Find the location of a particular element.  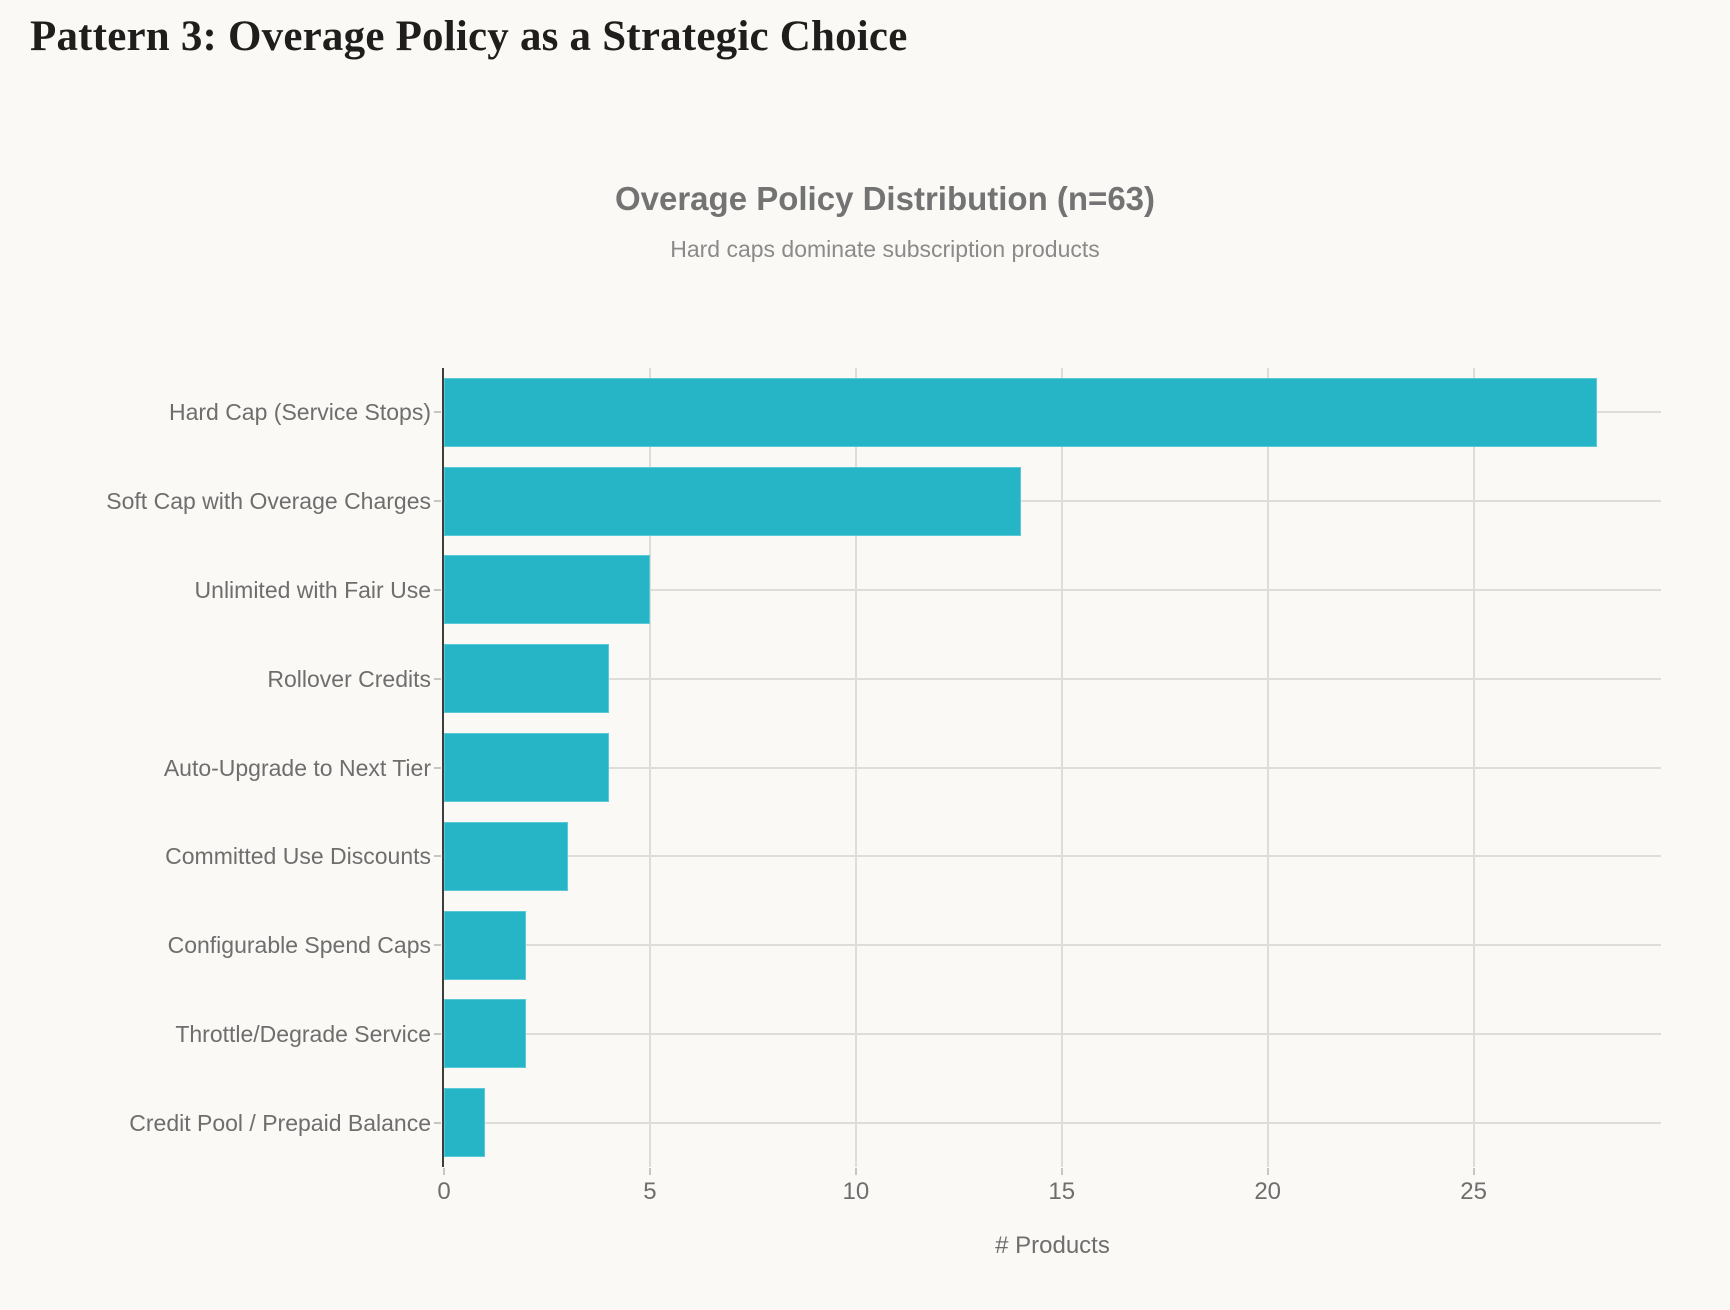

x-tick-label: 10 is located at coordinates (856, 1191).